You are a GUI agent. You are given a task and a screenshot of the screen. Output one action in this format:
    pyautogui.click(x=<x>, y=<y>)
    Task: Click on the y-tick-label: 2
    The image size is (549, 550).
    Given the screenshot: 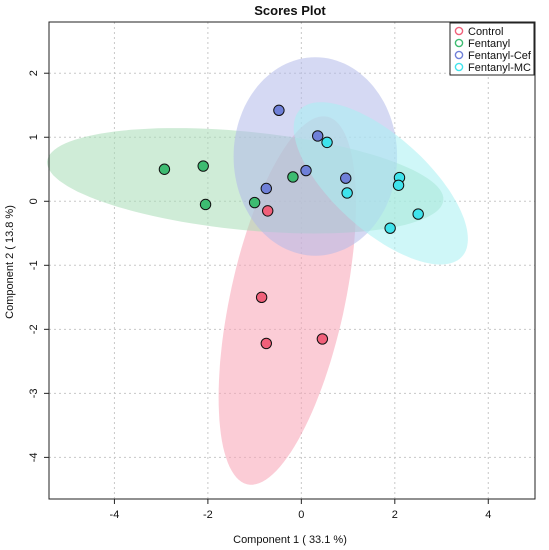 What is the action you would take?
    pyautogui.click(x=34, y=73)
    